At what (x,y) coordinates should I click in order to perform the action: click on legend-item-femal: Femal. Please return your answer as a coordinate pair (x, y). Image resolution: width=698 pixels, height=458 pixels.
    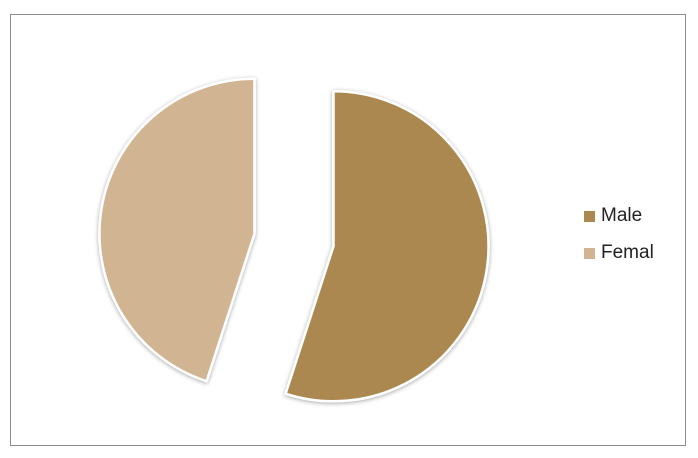
    Looking at the image, I should click on (619, 253).